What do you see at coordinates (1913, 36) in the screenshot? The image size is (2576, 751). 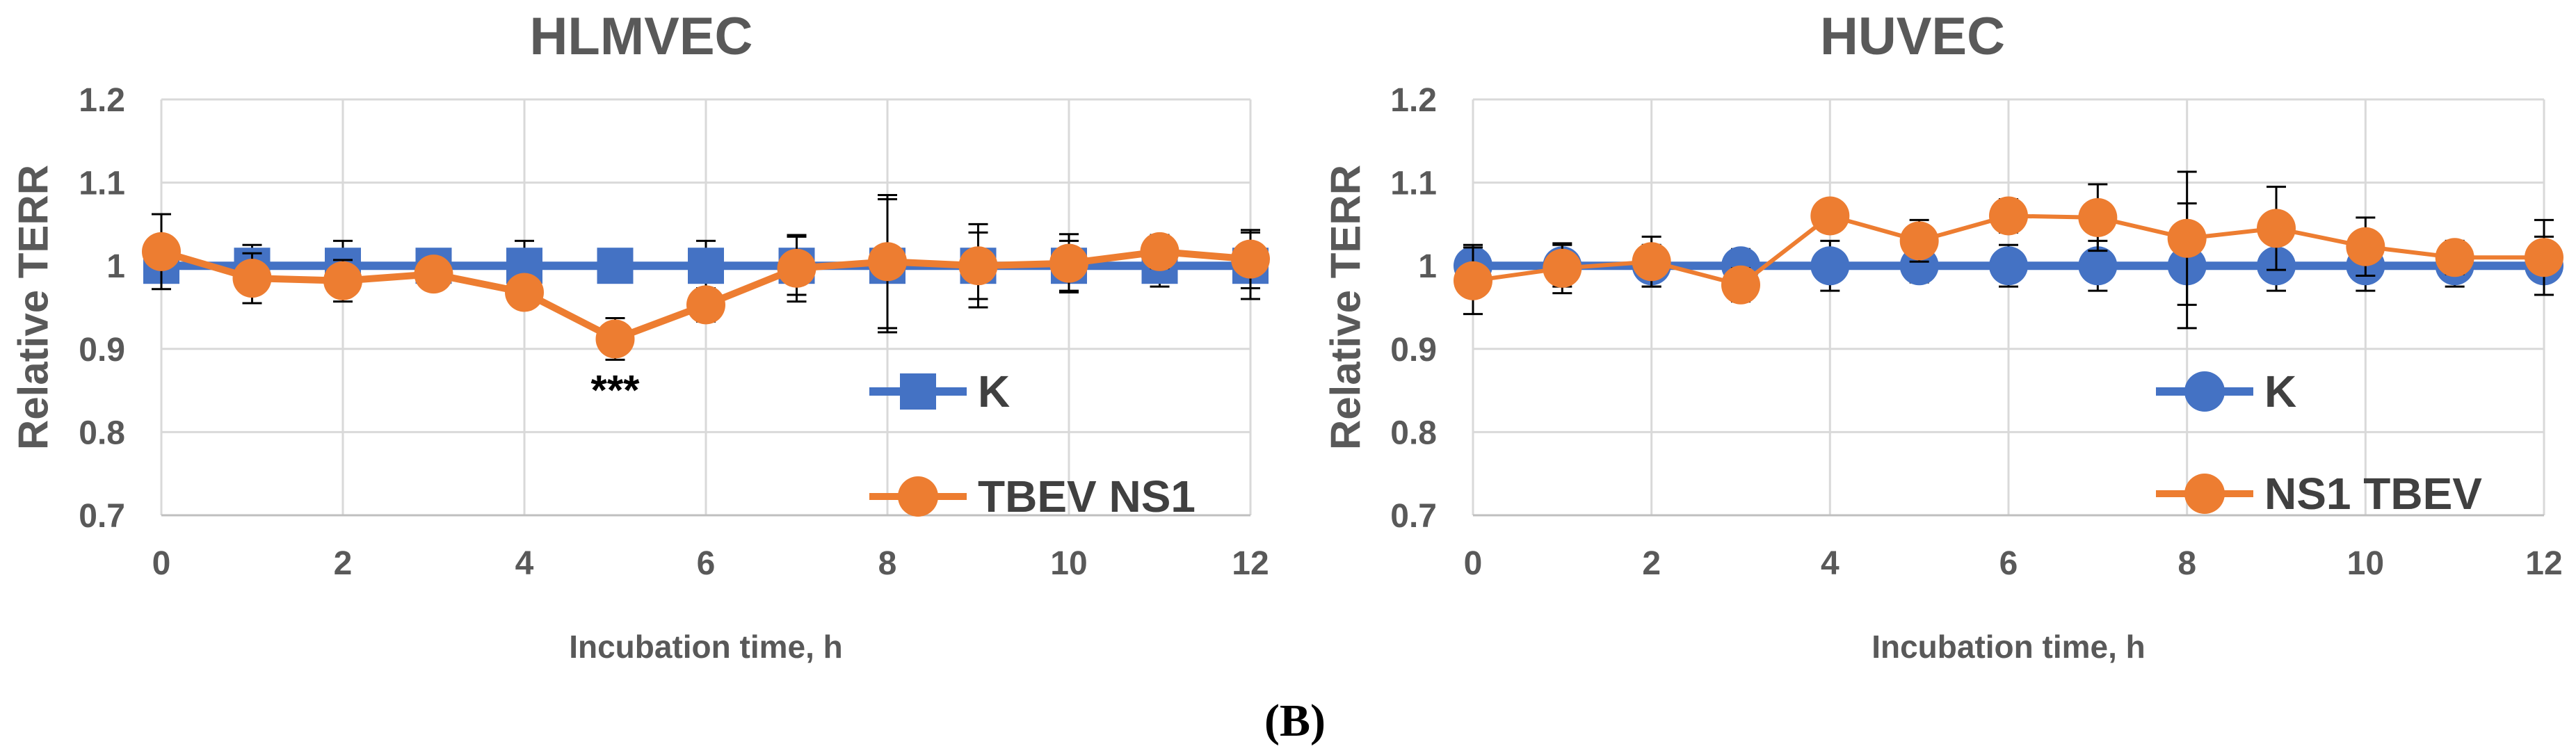 I see `chart-title: HUVEC` at bounding box center [1913, 36].